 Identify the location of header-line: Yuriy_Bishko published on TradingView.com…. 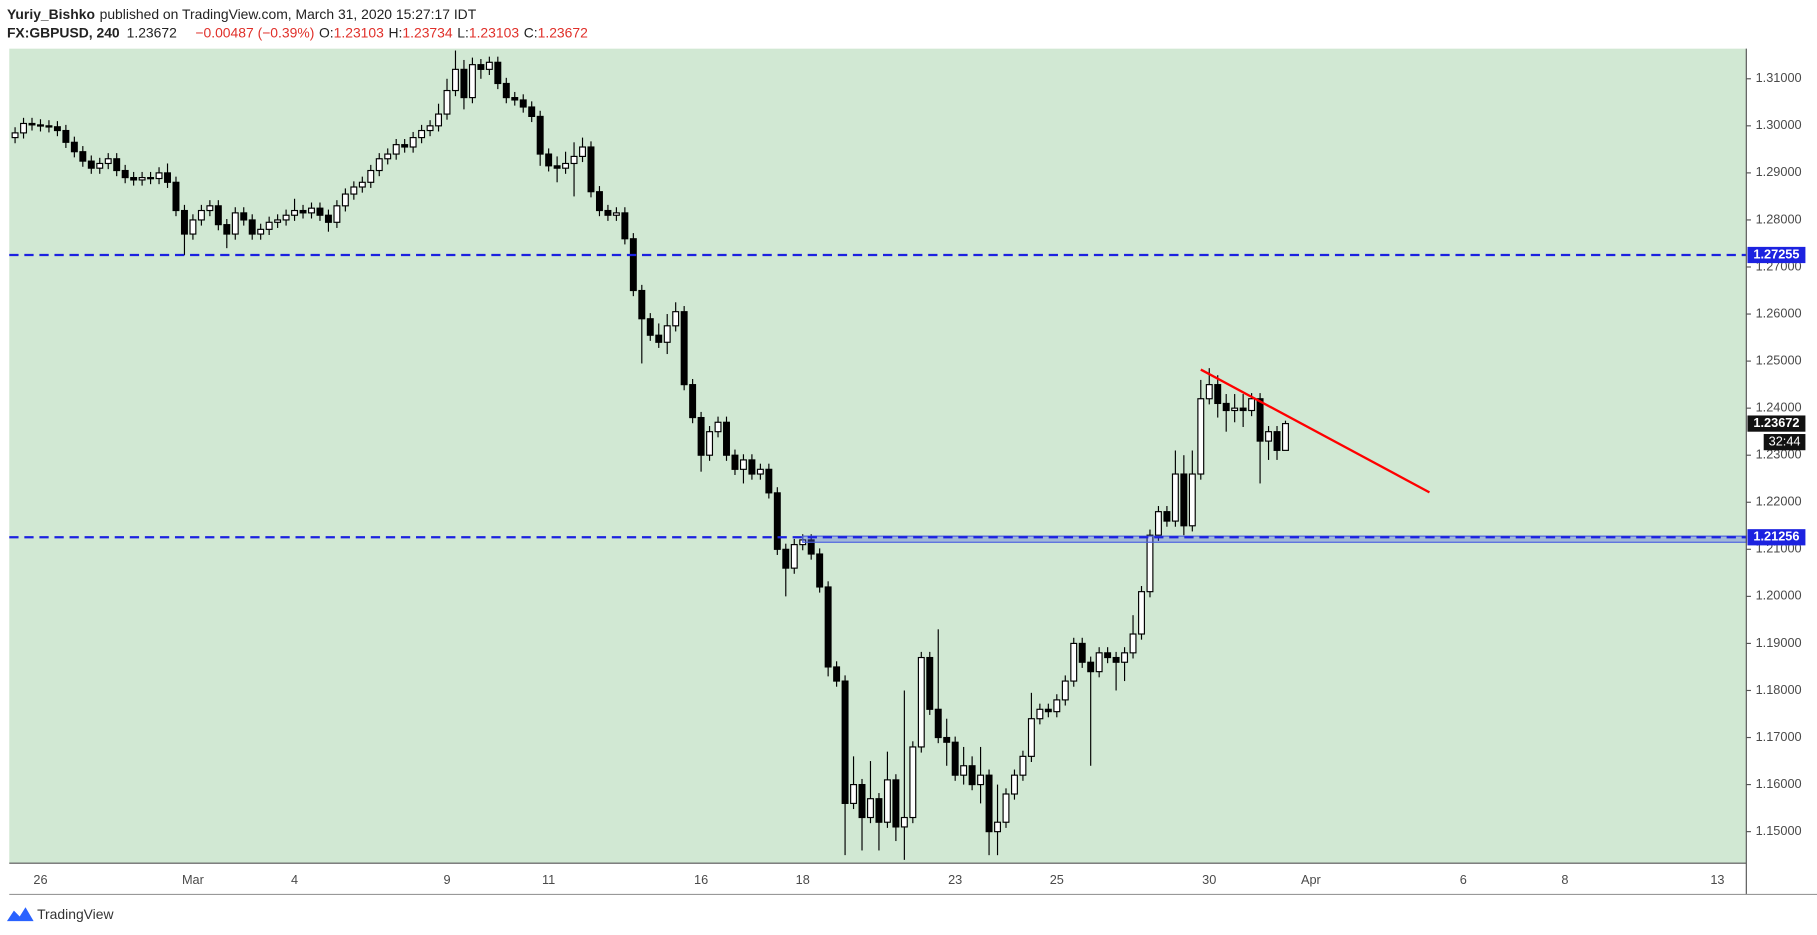
(242, 14).